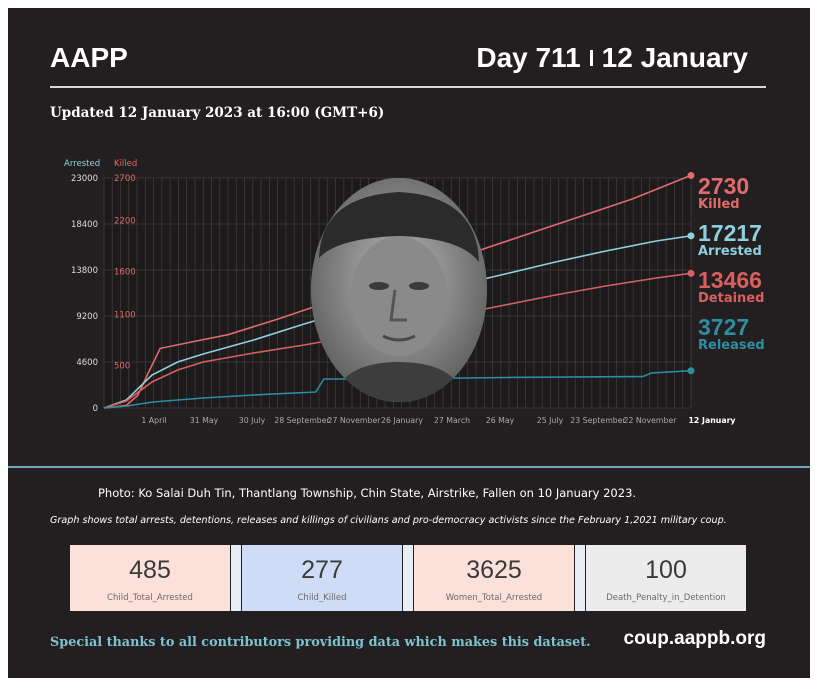 Image resolution: width=820 pixels, height=687 pixels. Describe the element at coordinates (84, 271) in the screenshot. I see `left-tick-label: 13800` at that location.